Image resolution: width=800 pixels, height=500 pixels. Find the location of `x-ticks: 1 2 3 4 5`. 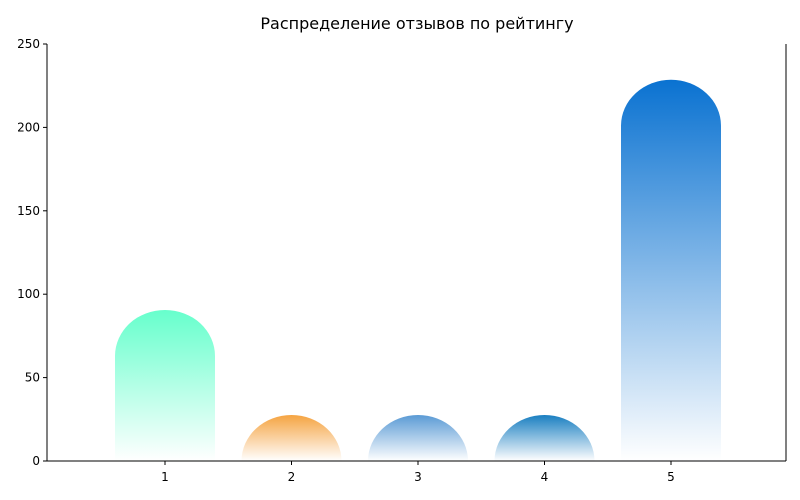

x-ticks: 1 2 3 4 5 is located at coordinates (418, 472).